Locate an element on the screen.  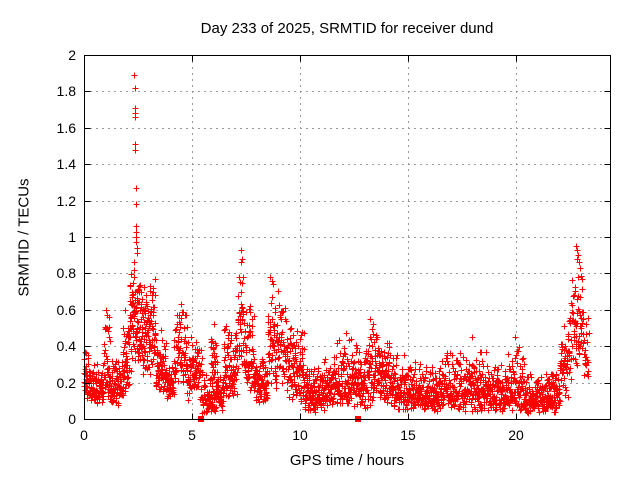
y-tick-label-0.8: 0.8 is located at coordinates (66, 273).